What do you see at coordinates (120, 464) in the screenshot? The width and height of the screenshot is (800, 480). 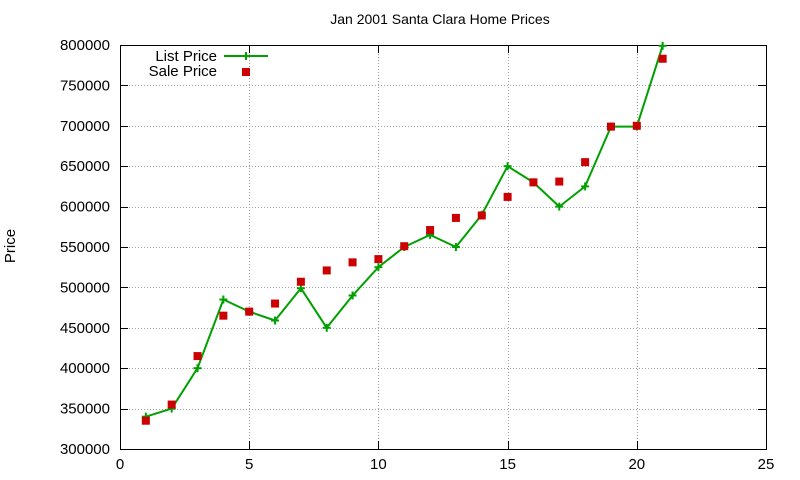 I see `x-tick-label: 0` at bounding box center [120, 464].